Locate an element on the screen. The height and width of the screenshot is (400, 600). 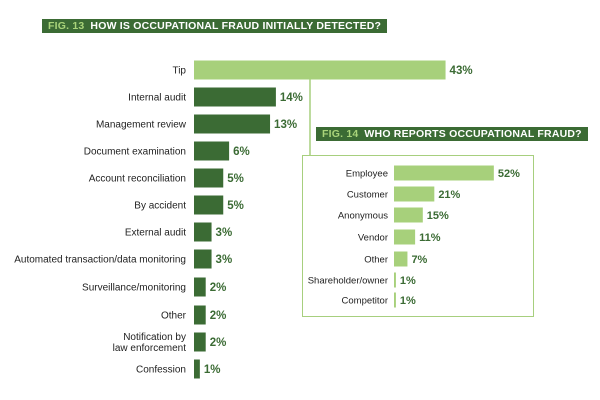
fig14-category-label-3: Vendor is located at coordinates (373, 238).